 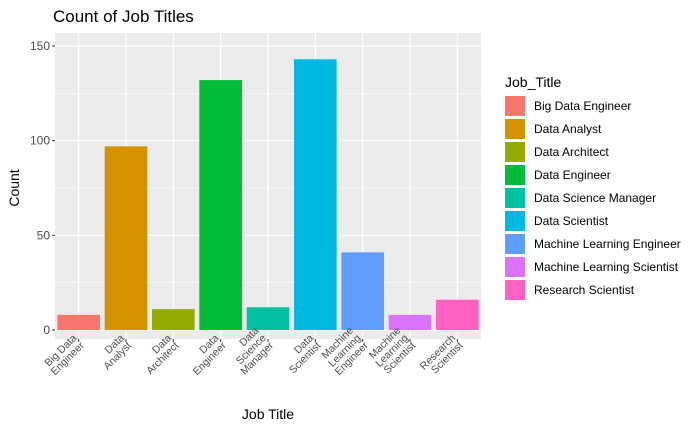 What do you see at coordinates (14, 187) in the screenshot?
I see `y-axis-title: Count` at bounding box center [14, 187].